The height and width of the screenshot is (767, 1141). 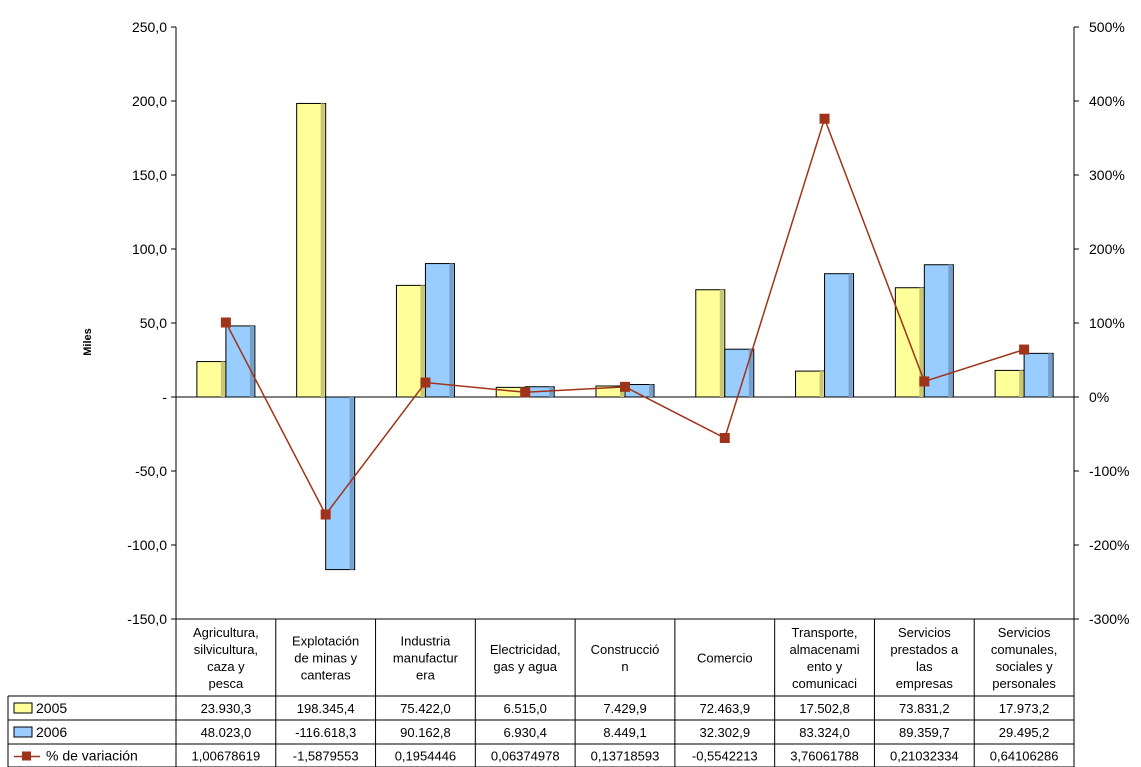 I want to click on right-tick-label: 400%, so click(x=1107, y=101).